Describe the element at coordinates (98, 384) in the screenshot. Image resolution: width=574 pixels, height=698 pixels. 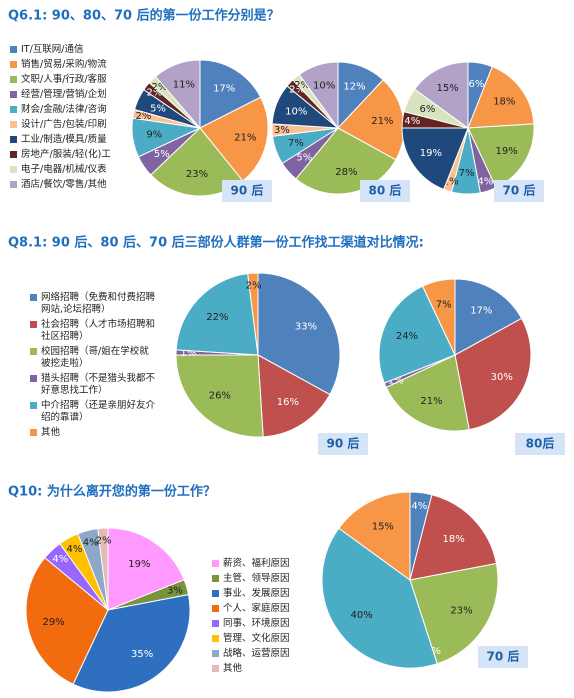
I see `legend-label: 猎头招聘（不是猎头我都不好意思找工作）` at that location.